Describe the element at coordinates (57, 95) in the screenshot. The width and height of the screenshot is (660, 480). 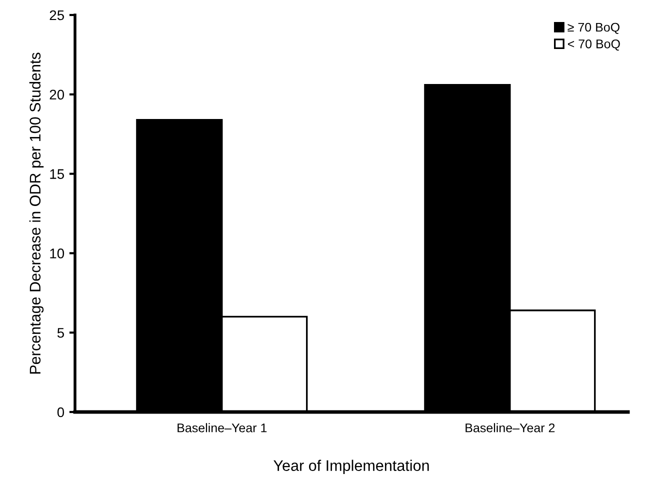
I see `y-tick-label: 20` at that location.